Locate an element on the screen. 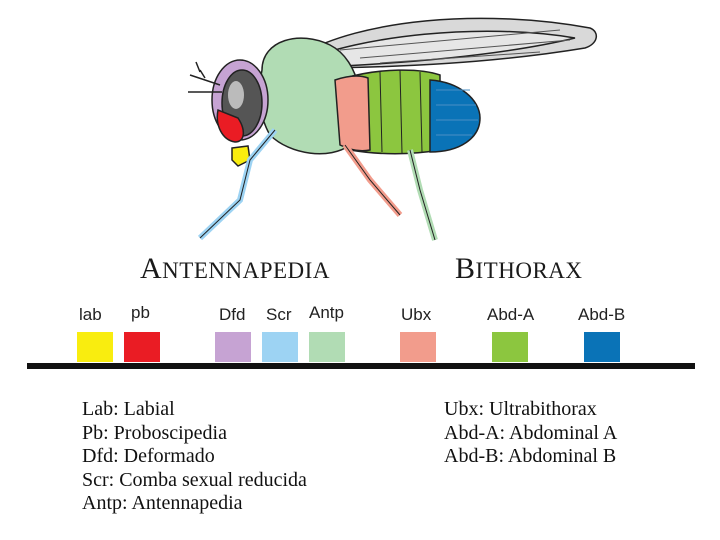 Image resolution: width=720 pixels, height=540 pixels. legend-item-abd-b: Abd-B: Abdominal B is located at coordinates (530, 456).